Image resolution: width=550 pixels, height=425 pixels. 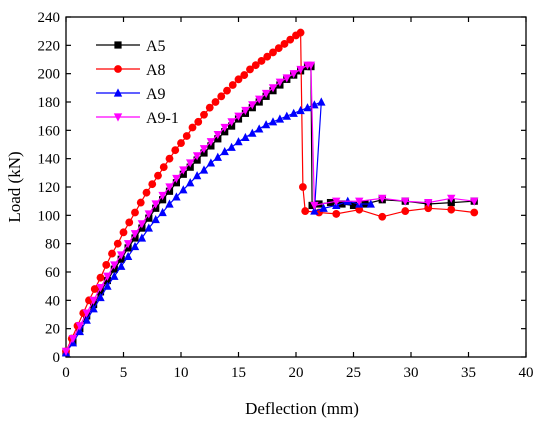 I want to click on legend-label: A9-1, so click(x=162, y=118).